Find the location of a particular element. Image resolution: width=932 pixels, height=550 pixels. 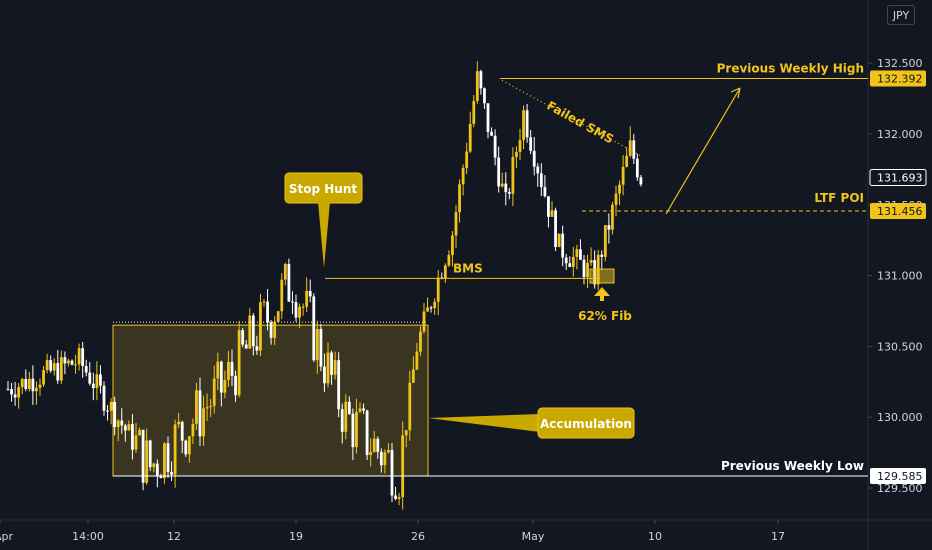

currency-label: JPY is located at coordinates (901, 15).